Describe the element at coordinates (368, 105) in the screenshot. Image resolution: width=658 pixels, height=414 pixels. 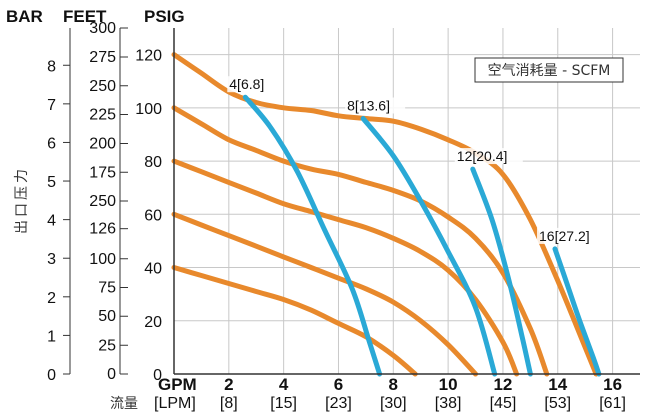
I see `air-consumption-label: 8[13.6]` at that location.